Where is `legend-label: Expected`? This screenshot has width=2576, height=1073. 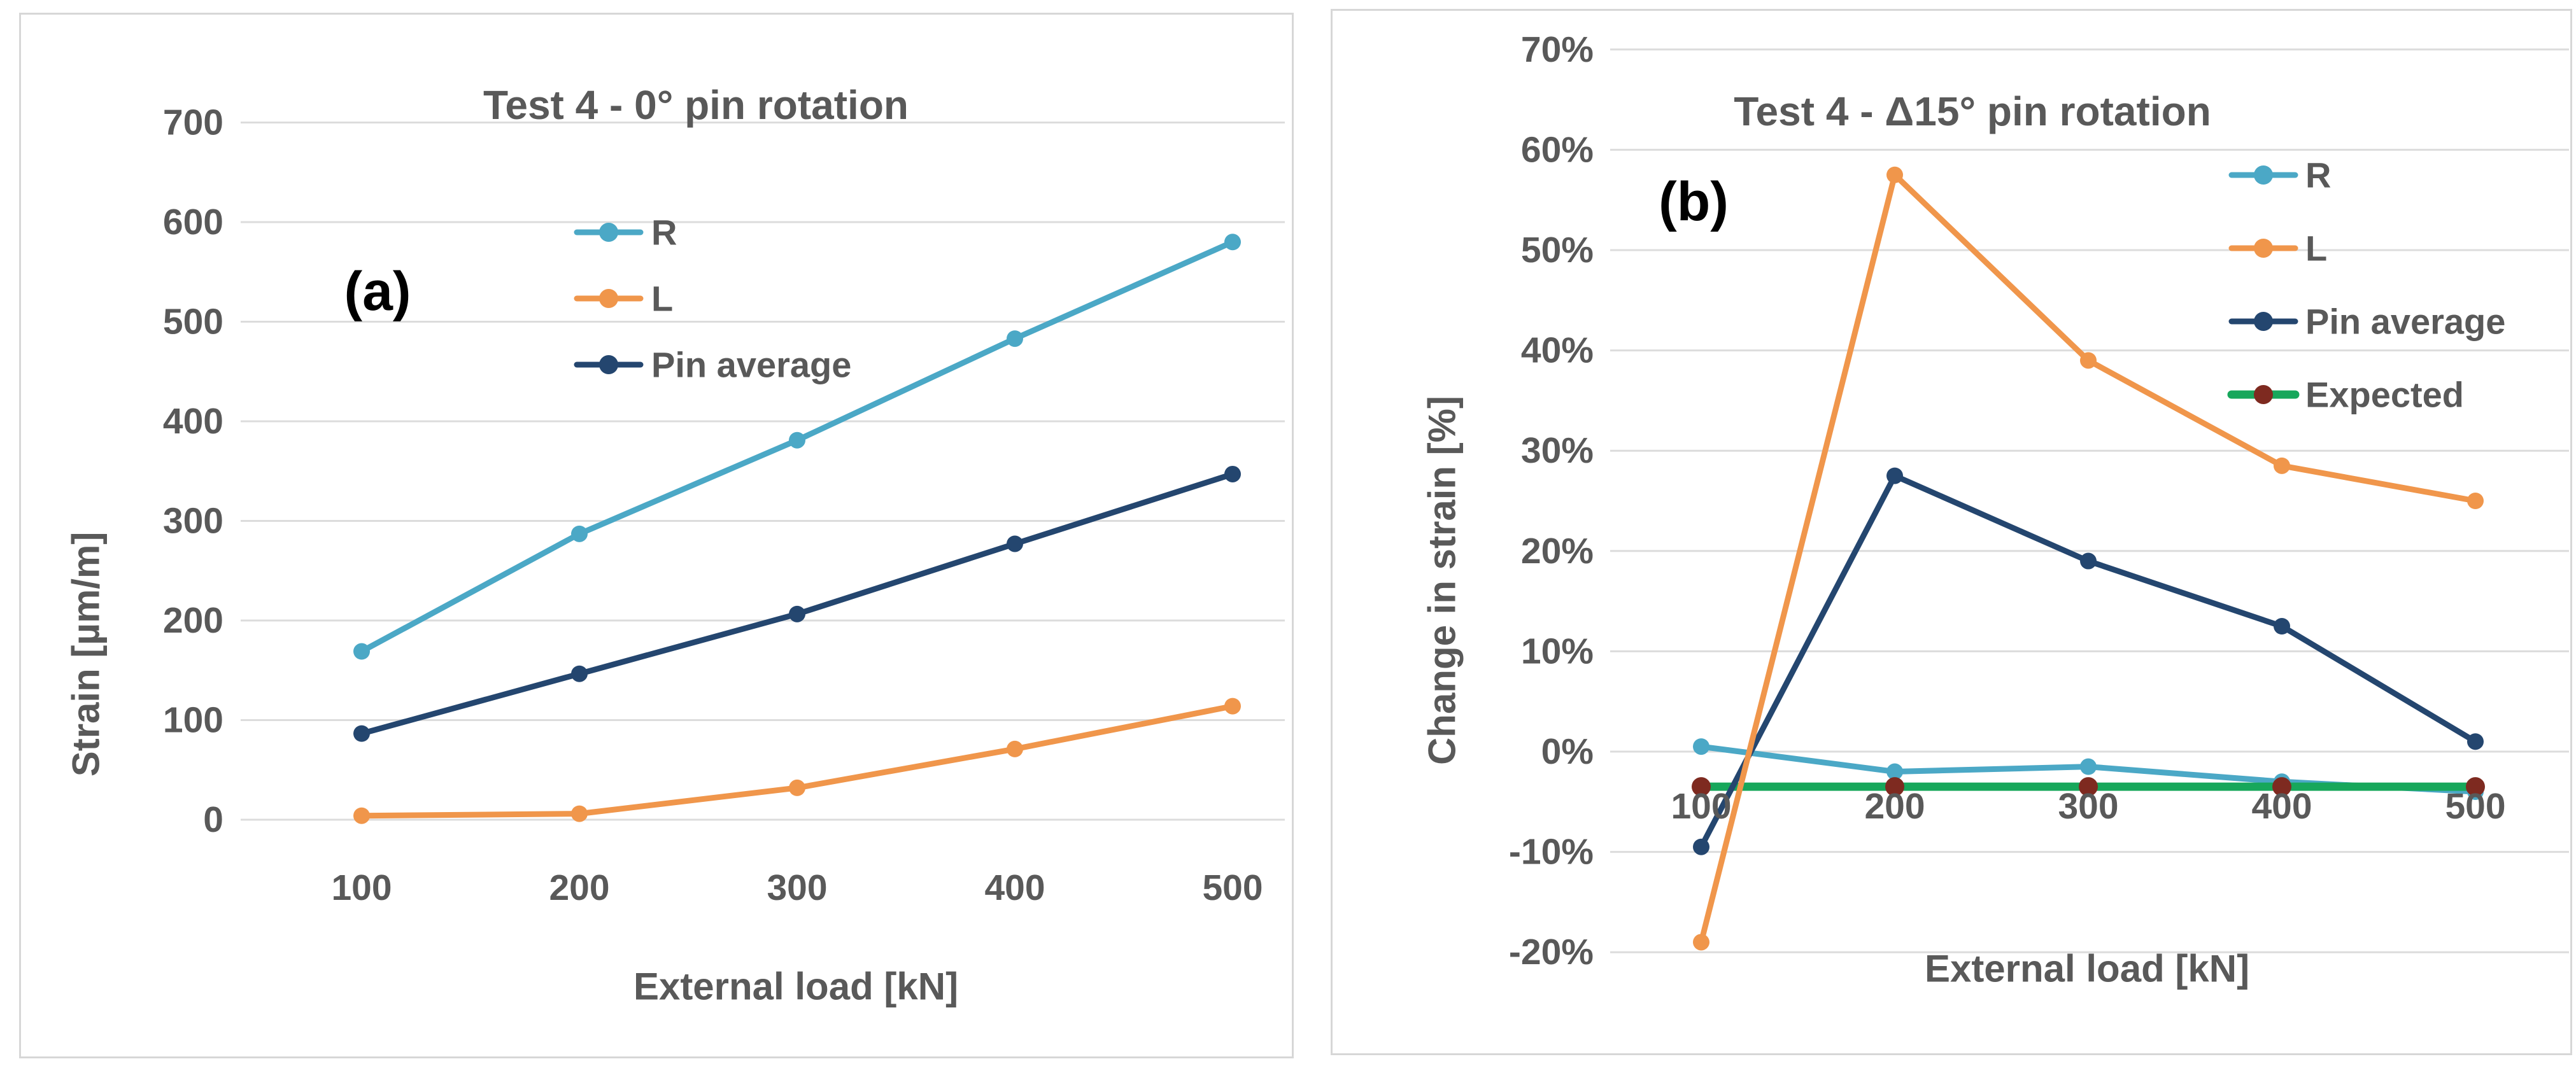
legend-label: Expected is located at coordinates (2384, 395).